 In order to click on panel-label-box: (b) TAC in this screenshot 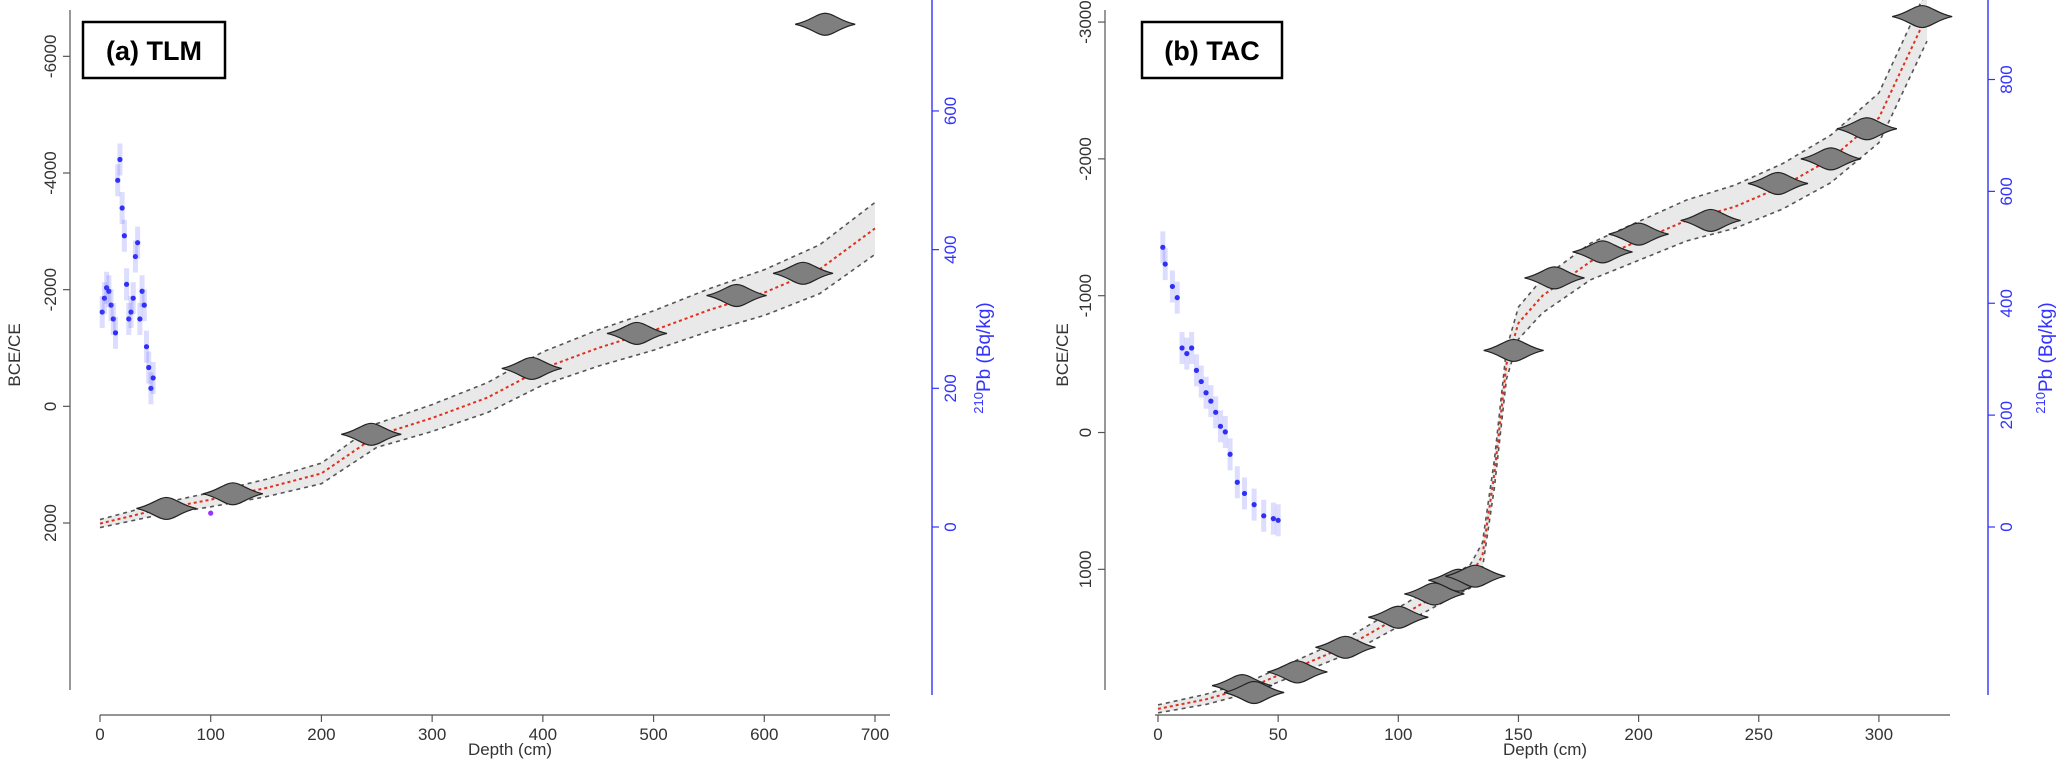, I will do `click(1212, 50)`.